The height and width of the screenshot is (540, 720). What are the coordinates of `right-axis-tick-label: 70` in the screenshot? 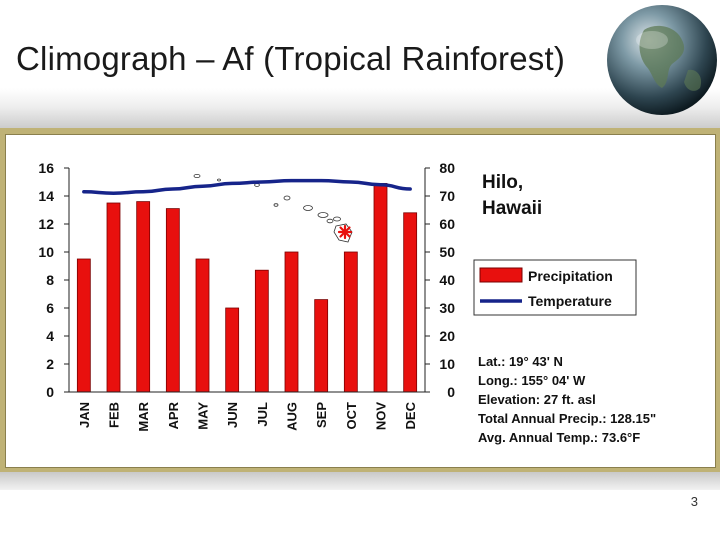 It's located at (447, 196).